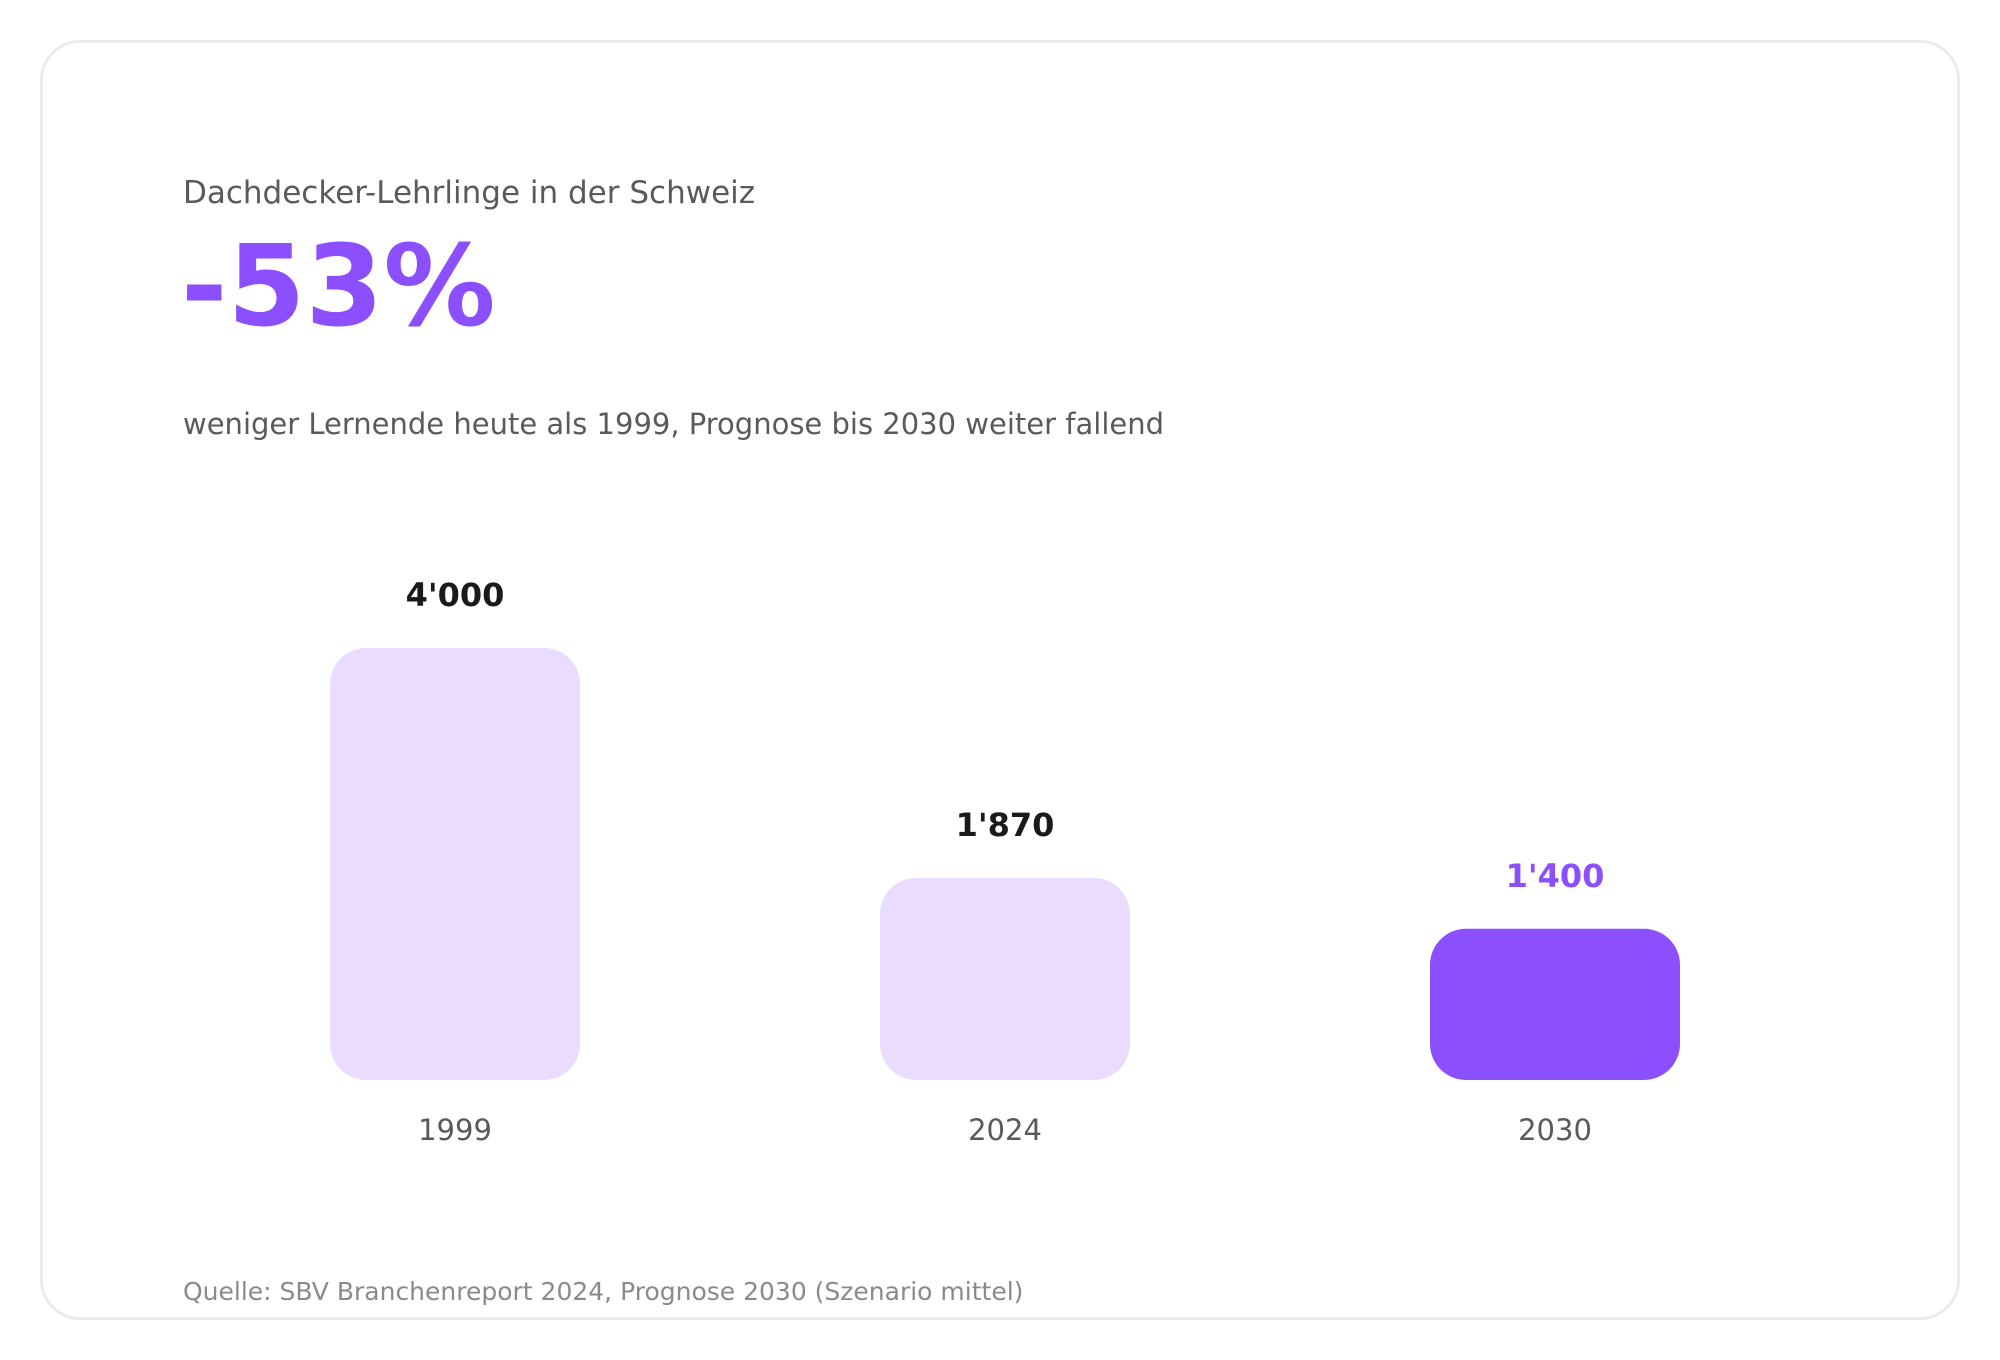 This screenshot has height=1360, width=2000. Describe the element at coordinates (1555, 1004) in the screenshot. I see `bar-2030` at that location.